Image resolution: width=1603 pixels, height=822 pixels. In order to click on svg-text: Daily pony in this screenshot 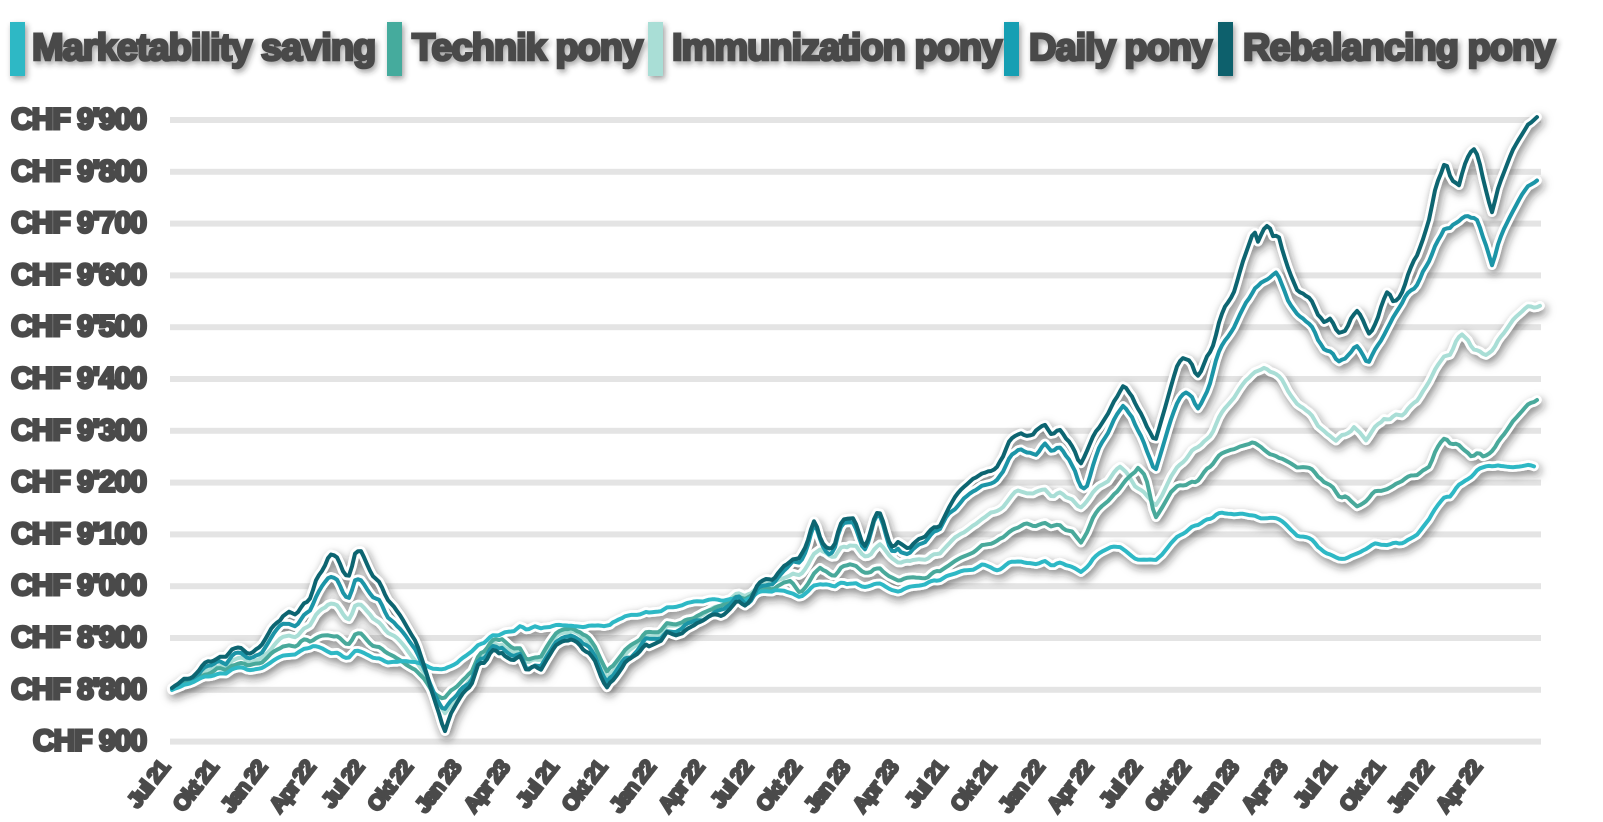, I will do `click(1120, 48)`.